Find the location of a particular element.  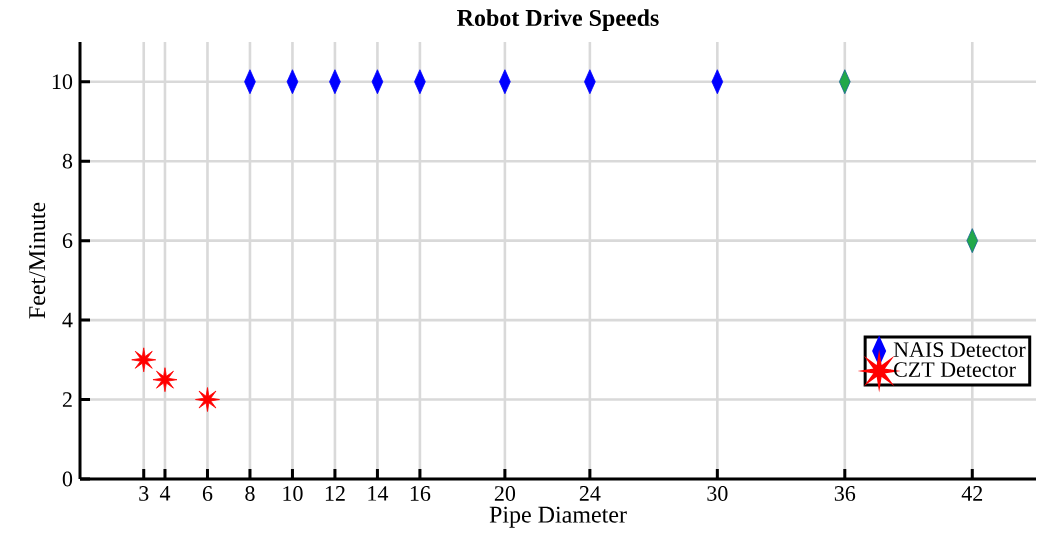

x-tick-label: 42 is located at coordinates (972, 493).